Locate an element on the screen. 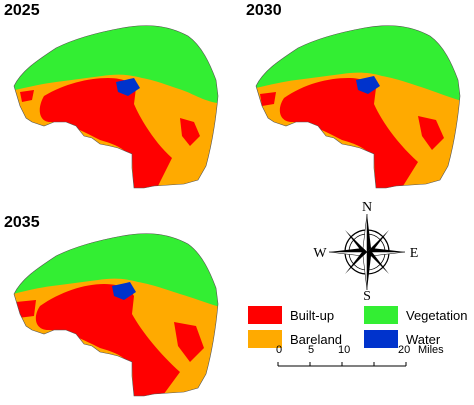 The height and width of the screenshot is (405, 474). legend-item-built-up: Built-up is located at coordinates (291, 315).